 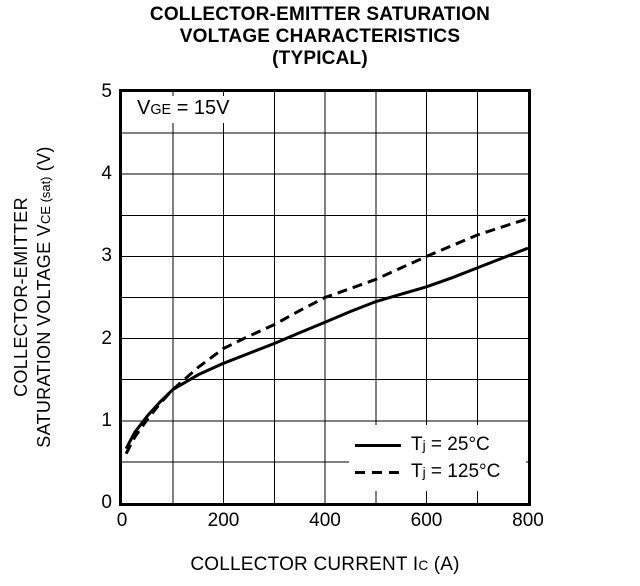 What do you see at coordinates (223, 520) in the screenshot?
I see `x-tick-label: 200` at bounding box center [223, 520].